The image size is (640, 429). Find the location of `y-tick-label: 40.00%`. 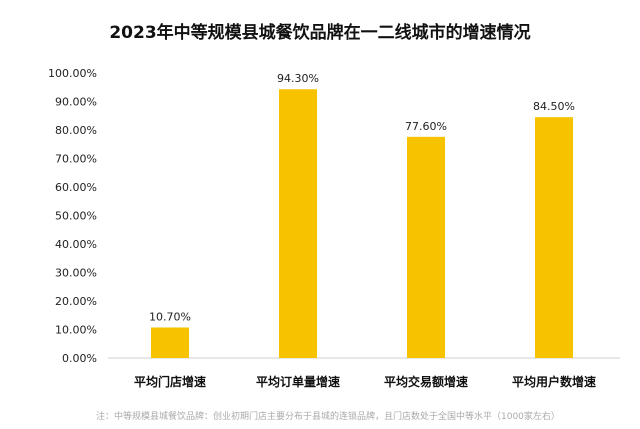

y-tick-label: 40.00% is located at coordinates (76, 244).